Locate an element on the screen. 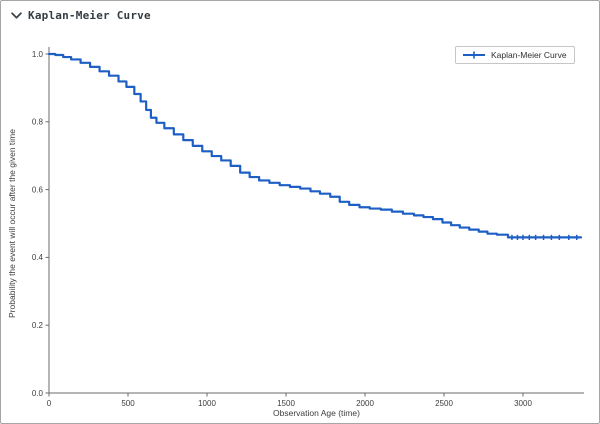 The height and width of the screenshot is (424, 600). y-tick-label: 0.4 is located at coordinates (38, 257).